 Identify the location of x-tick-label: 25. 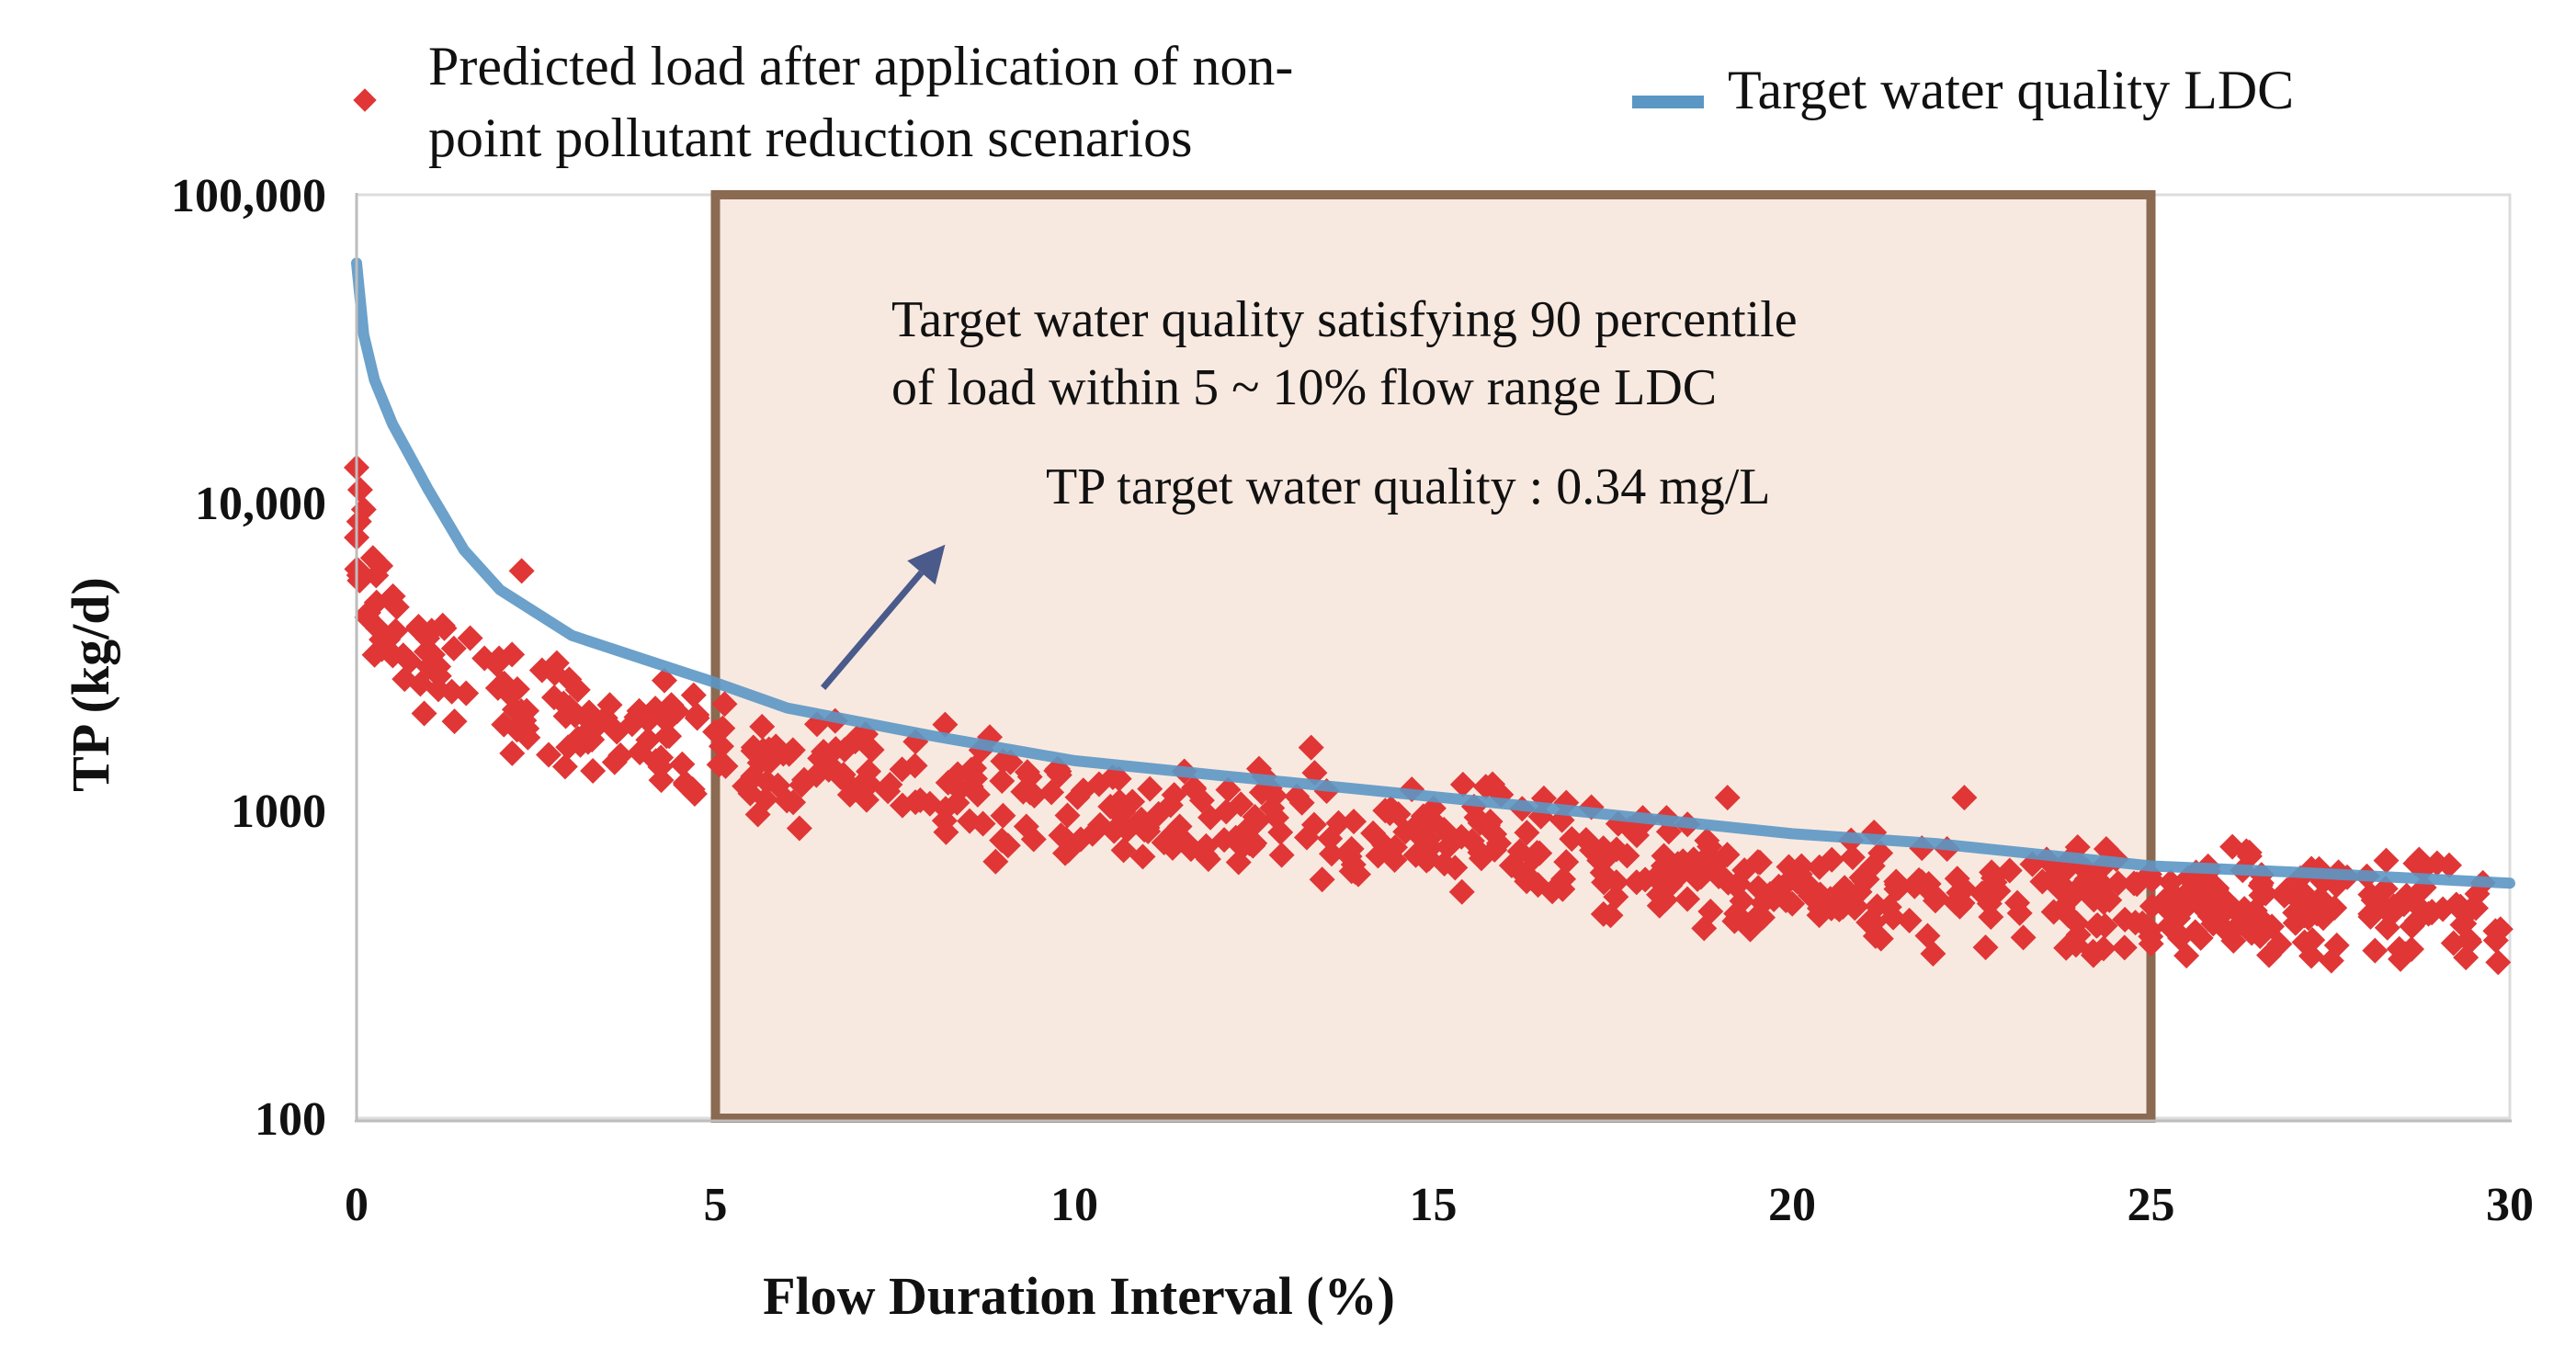
(2151, 1205).